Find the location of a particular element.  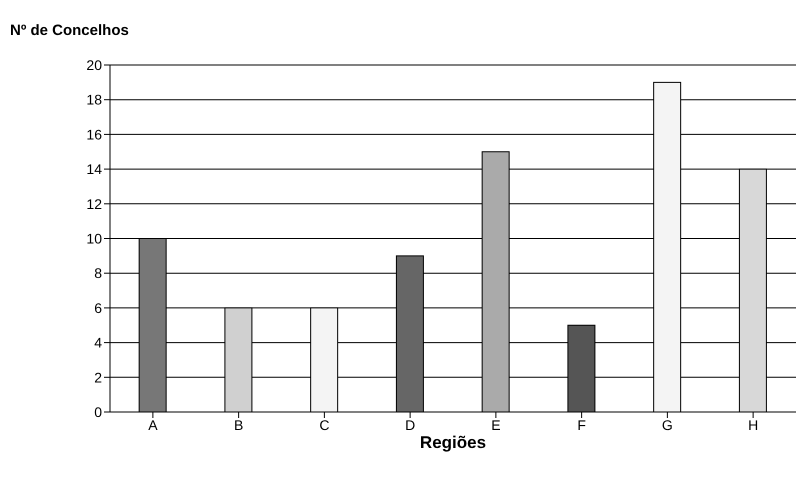

y-tick-label: 10 is located at coordinates (94, 238).